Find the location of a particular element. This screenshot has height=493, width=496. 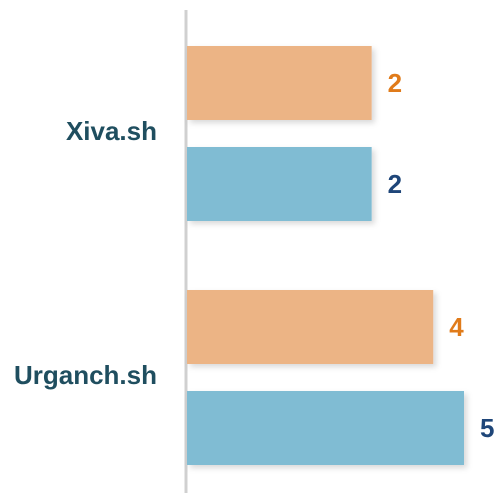

category-label: Urganch.sh is located at coordinates (85, 375).